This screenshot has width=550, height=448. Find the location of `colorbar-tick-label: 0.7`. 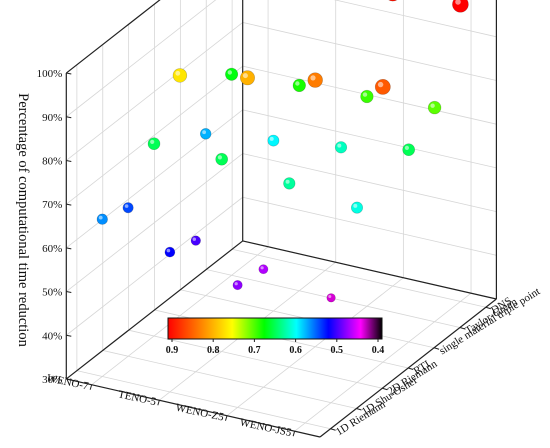

colorbar-tick-label: 0.7 is located at coordinates (254, 350).